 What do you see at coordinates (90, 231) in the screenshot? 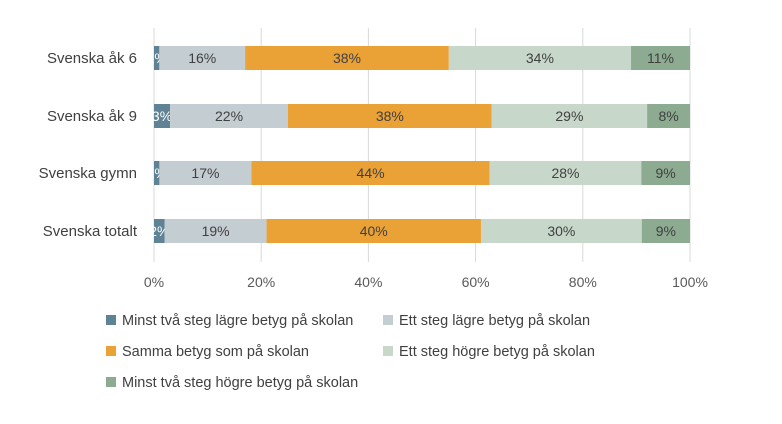
I see `category-label: Svenska totalt` at bounding box center [90, 231].